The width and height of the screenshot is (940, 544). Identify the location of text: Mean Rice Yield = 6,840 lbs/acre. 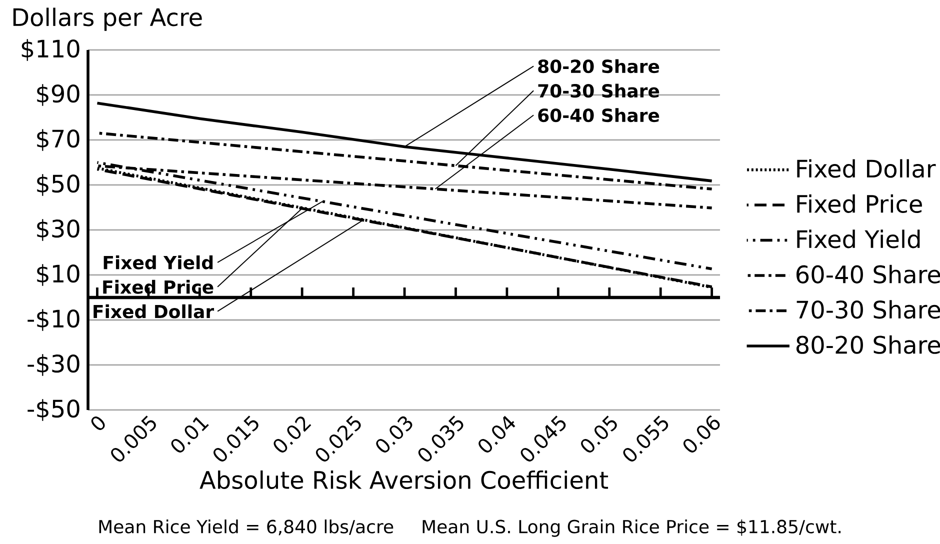
(246, 528).